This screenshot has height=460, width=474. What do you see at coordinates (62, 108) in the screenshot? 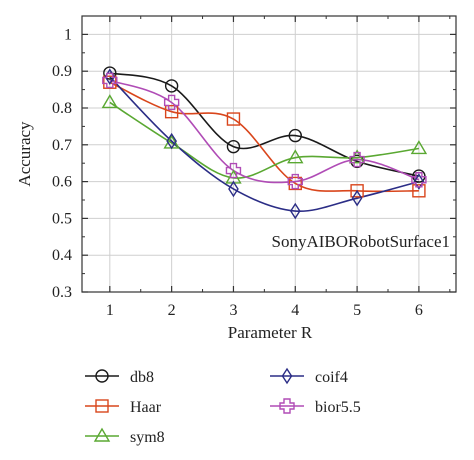
I see `y-tick-label: 0.8` at bounding box center [62, 108].